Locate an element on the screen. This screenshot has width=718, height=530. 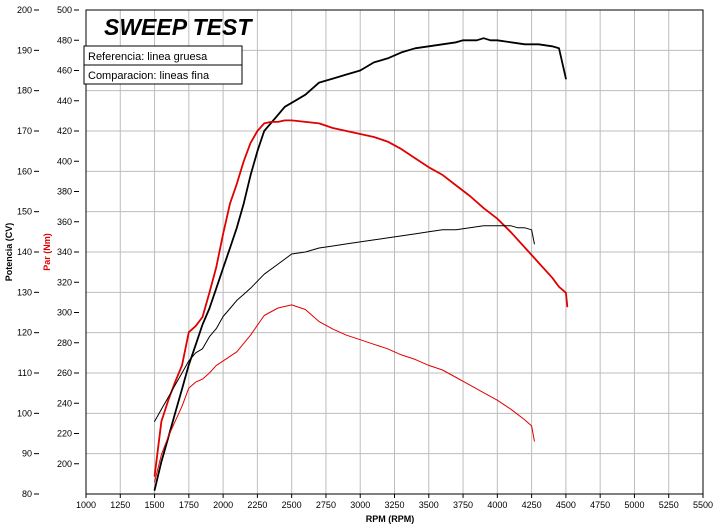
x-tick-label: 1000 is located at coordinates (86, 505).